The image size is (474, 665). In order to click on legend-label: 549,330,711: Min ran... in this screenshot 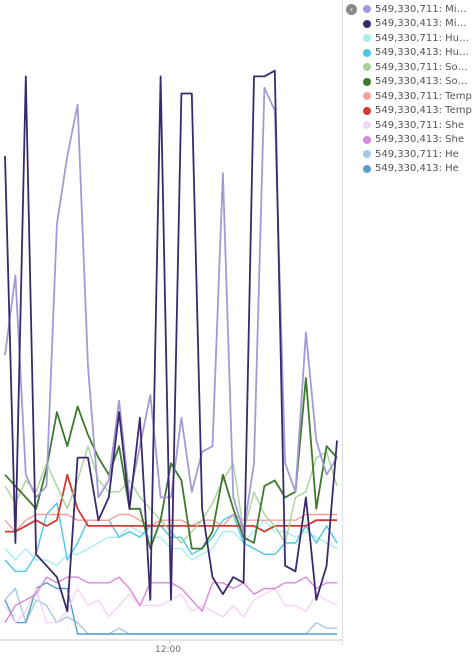, I will do `click(423, 9)`.